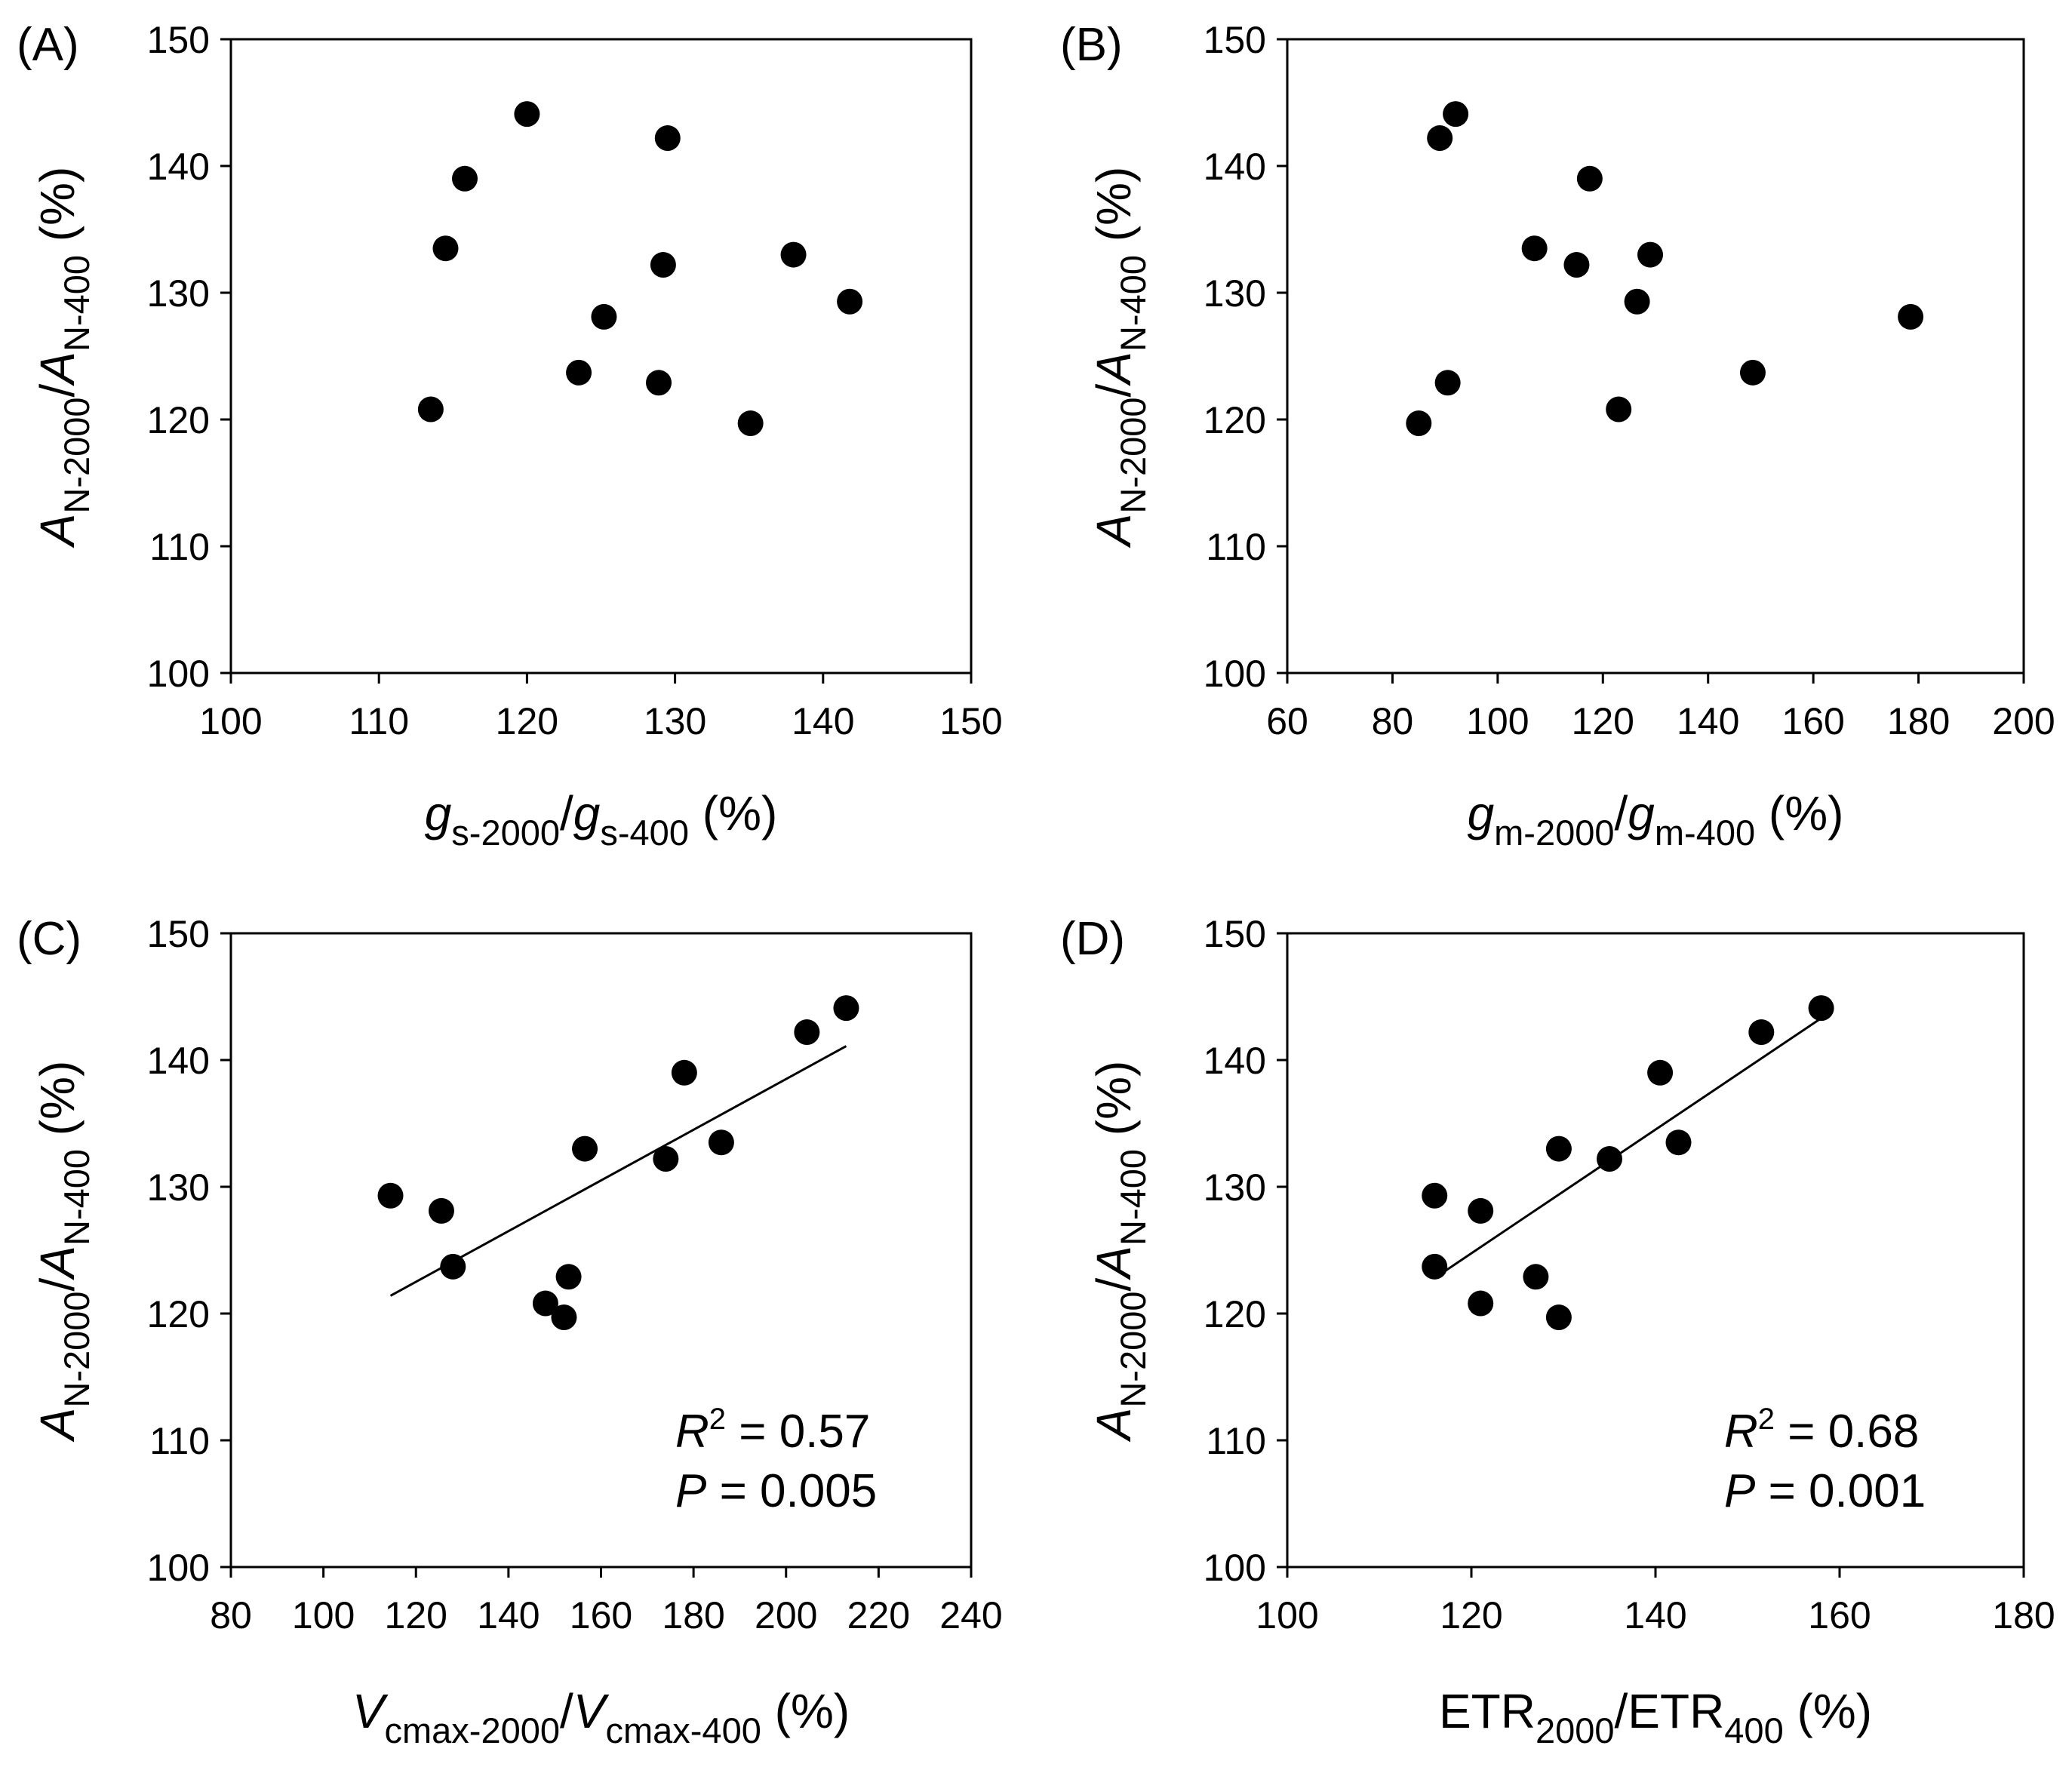  Describe the element at coordinates (878, 1615) in the screenshot. I see `x-tick-label: 220` at that location.